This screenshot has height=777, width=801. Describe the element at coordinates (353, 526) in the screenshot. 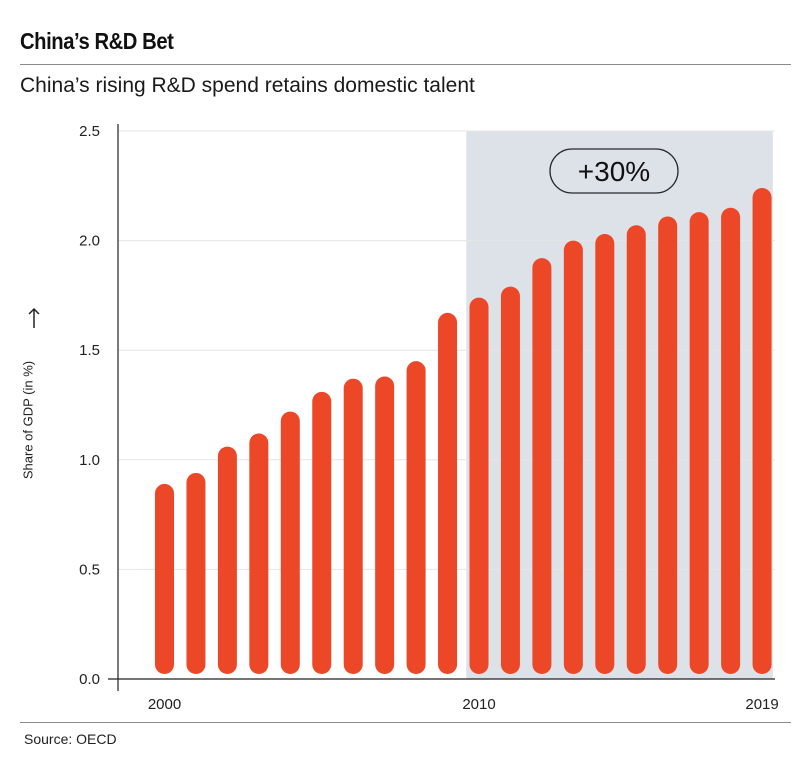

I see `bar-2006` at that location.